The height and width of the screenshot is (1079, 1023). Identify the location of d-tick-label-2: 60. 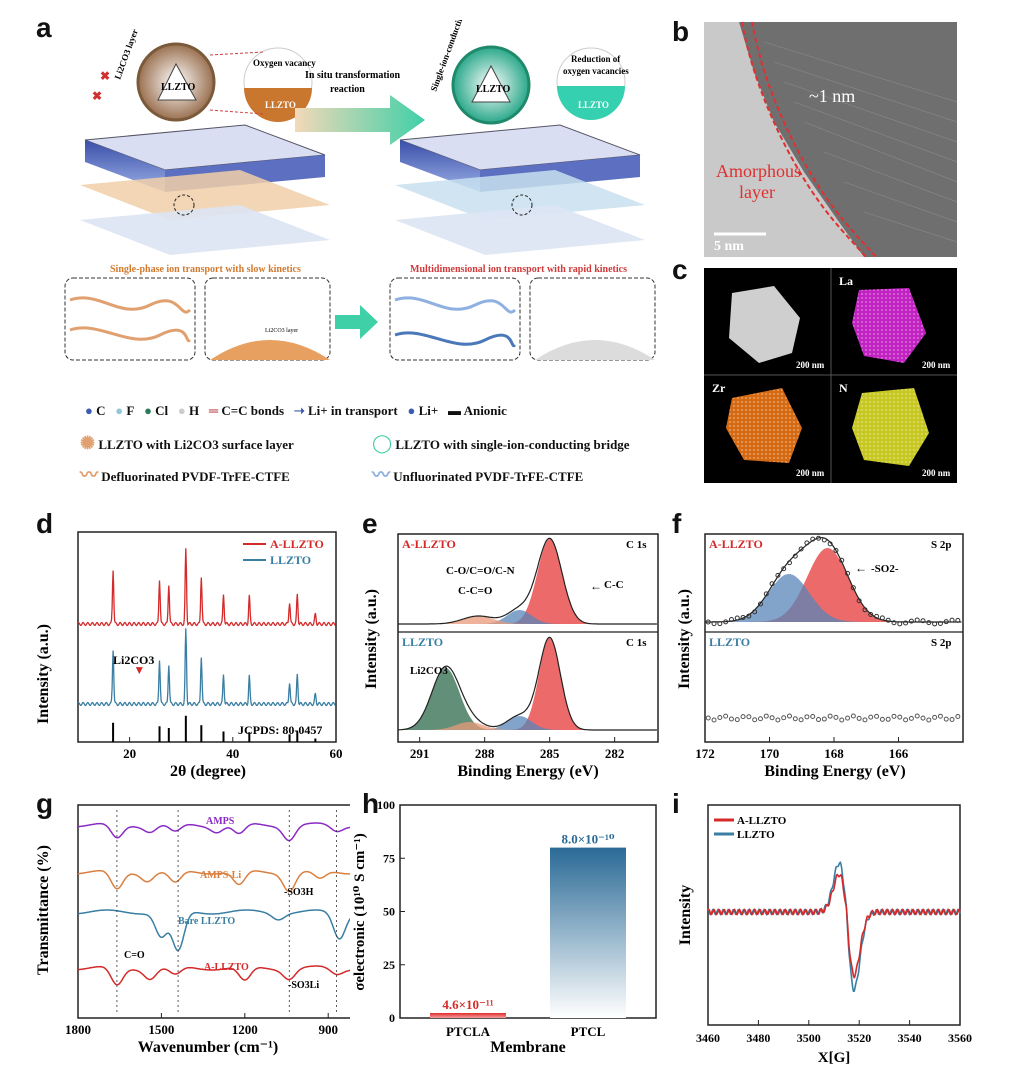
(336, 753).